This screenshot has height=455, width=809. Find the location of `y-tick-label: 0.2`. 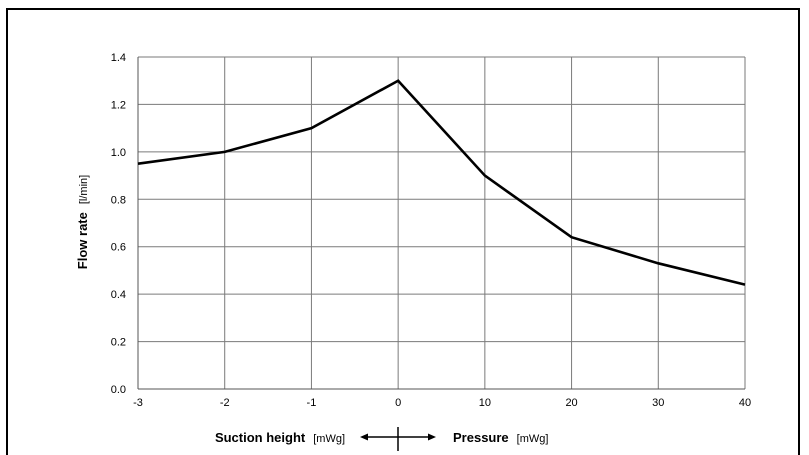

y-tick-label: 0.2 is located at coordinates (118, 343).